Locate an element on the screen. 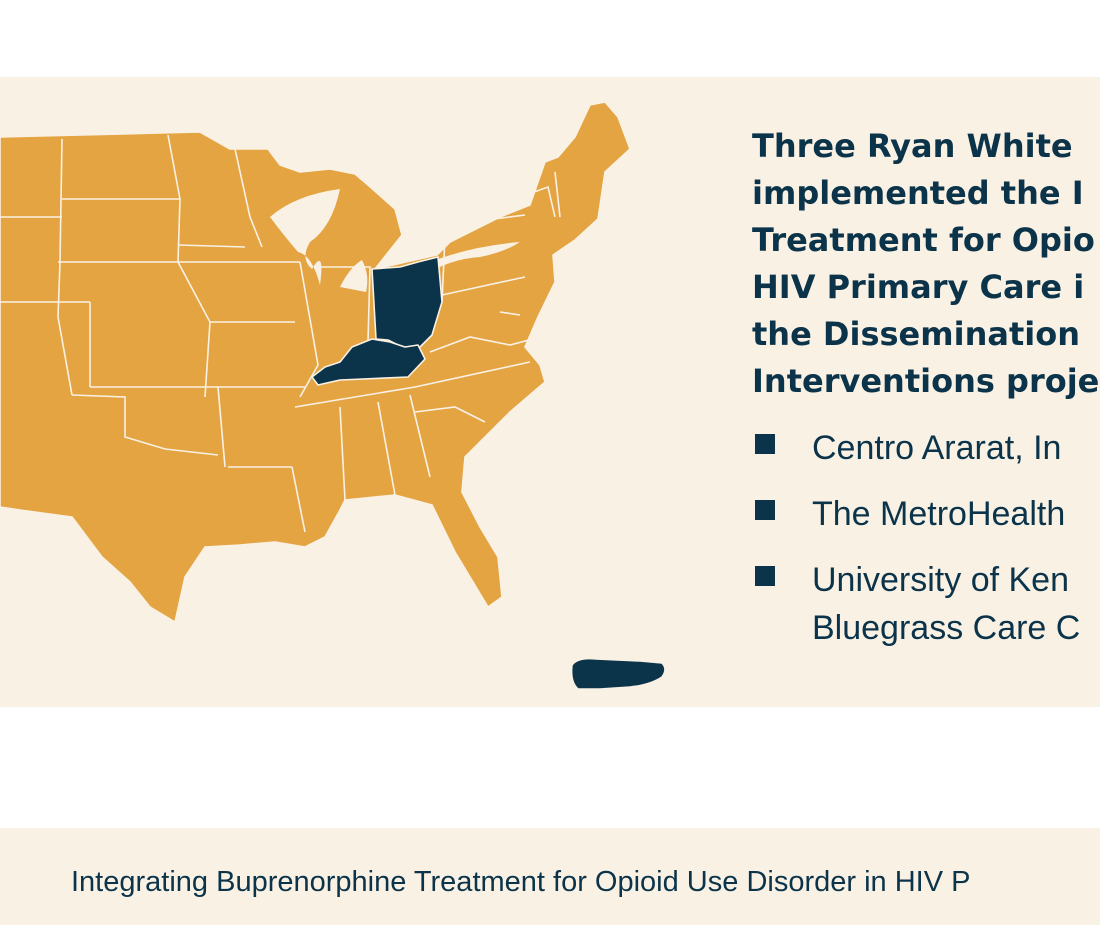 The image size is (1100, 925). kentucky is located at coordinates (368, 362).